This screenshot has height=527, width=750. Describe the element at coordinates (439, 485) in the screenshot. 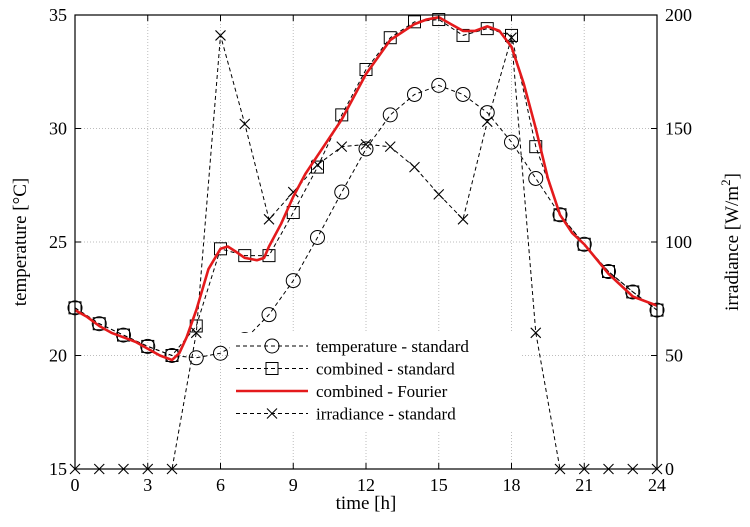

I see `x-tick-label: 15` at that location.